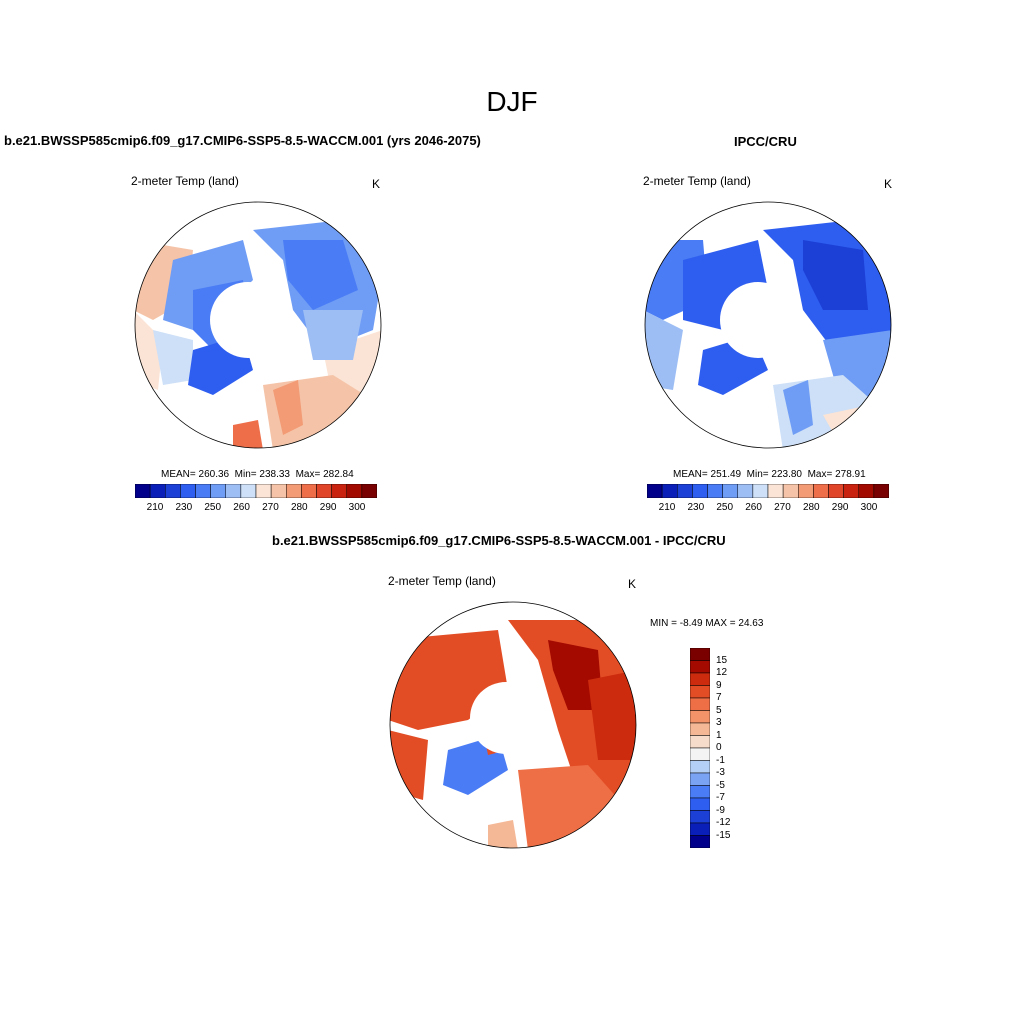 This screenshot has height=1024, width=1024. Describe the element at coordinates (769, 474) in the screenshot. I see `right-stats: MEAN= 251.49 Min= 223.80 Max= 278.91` at that location.